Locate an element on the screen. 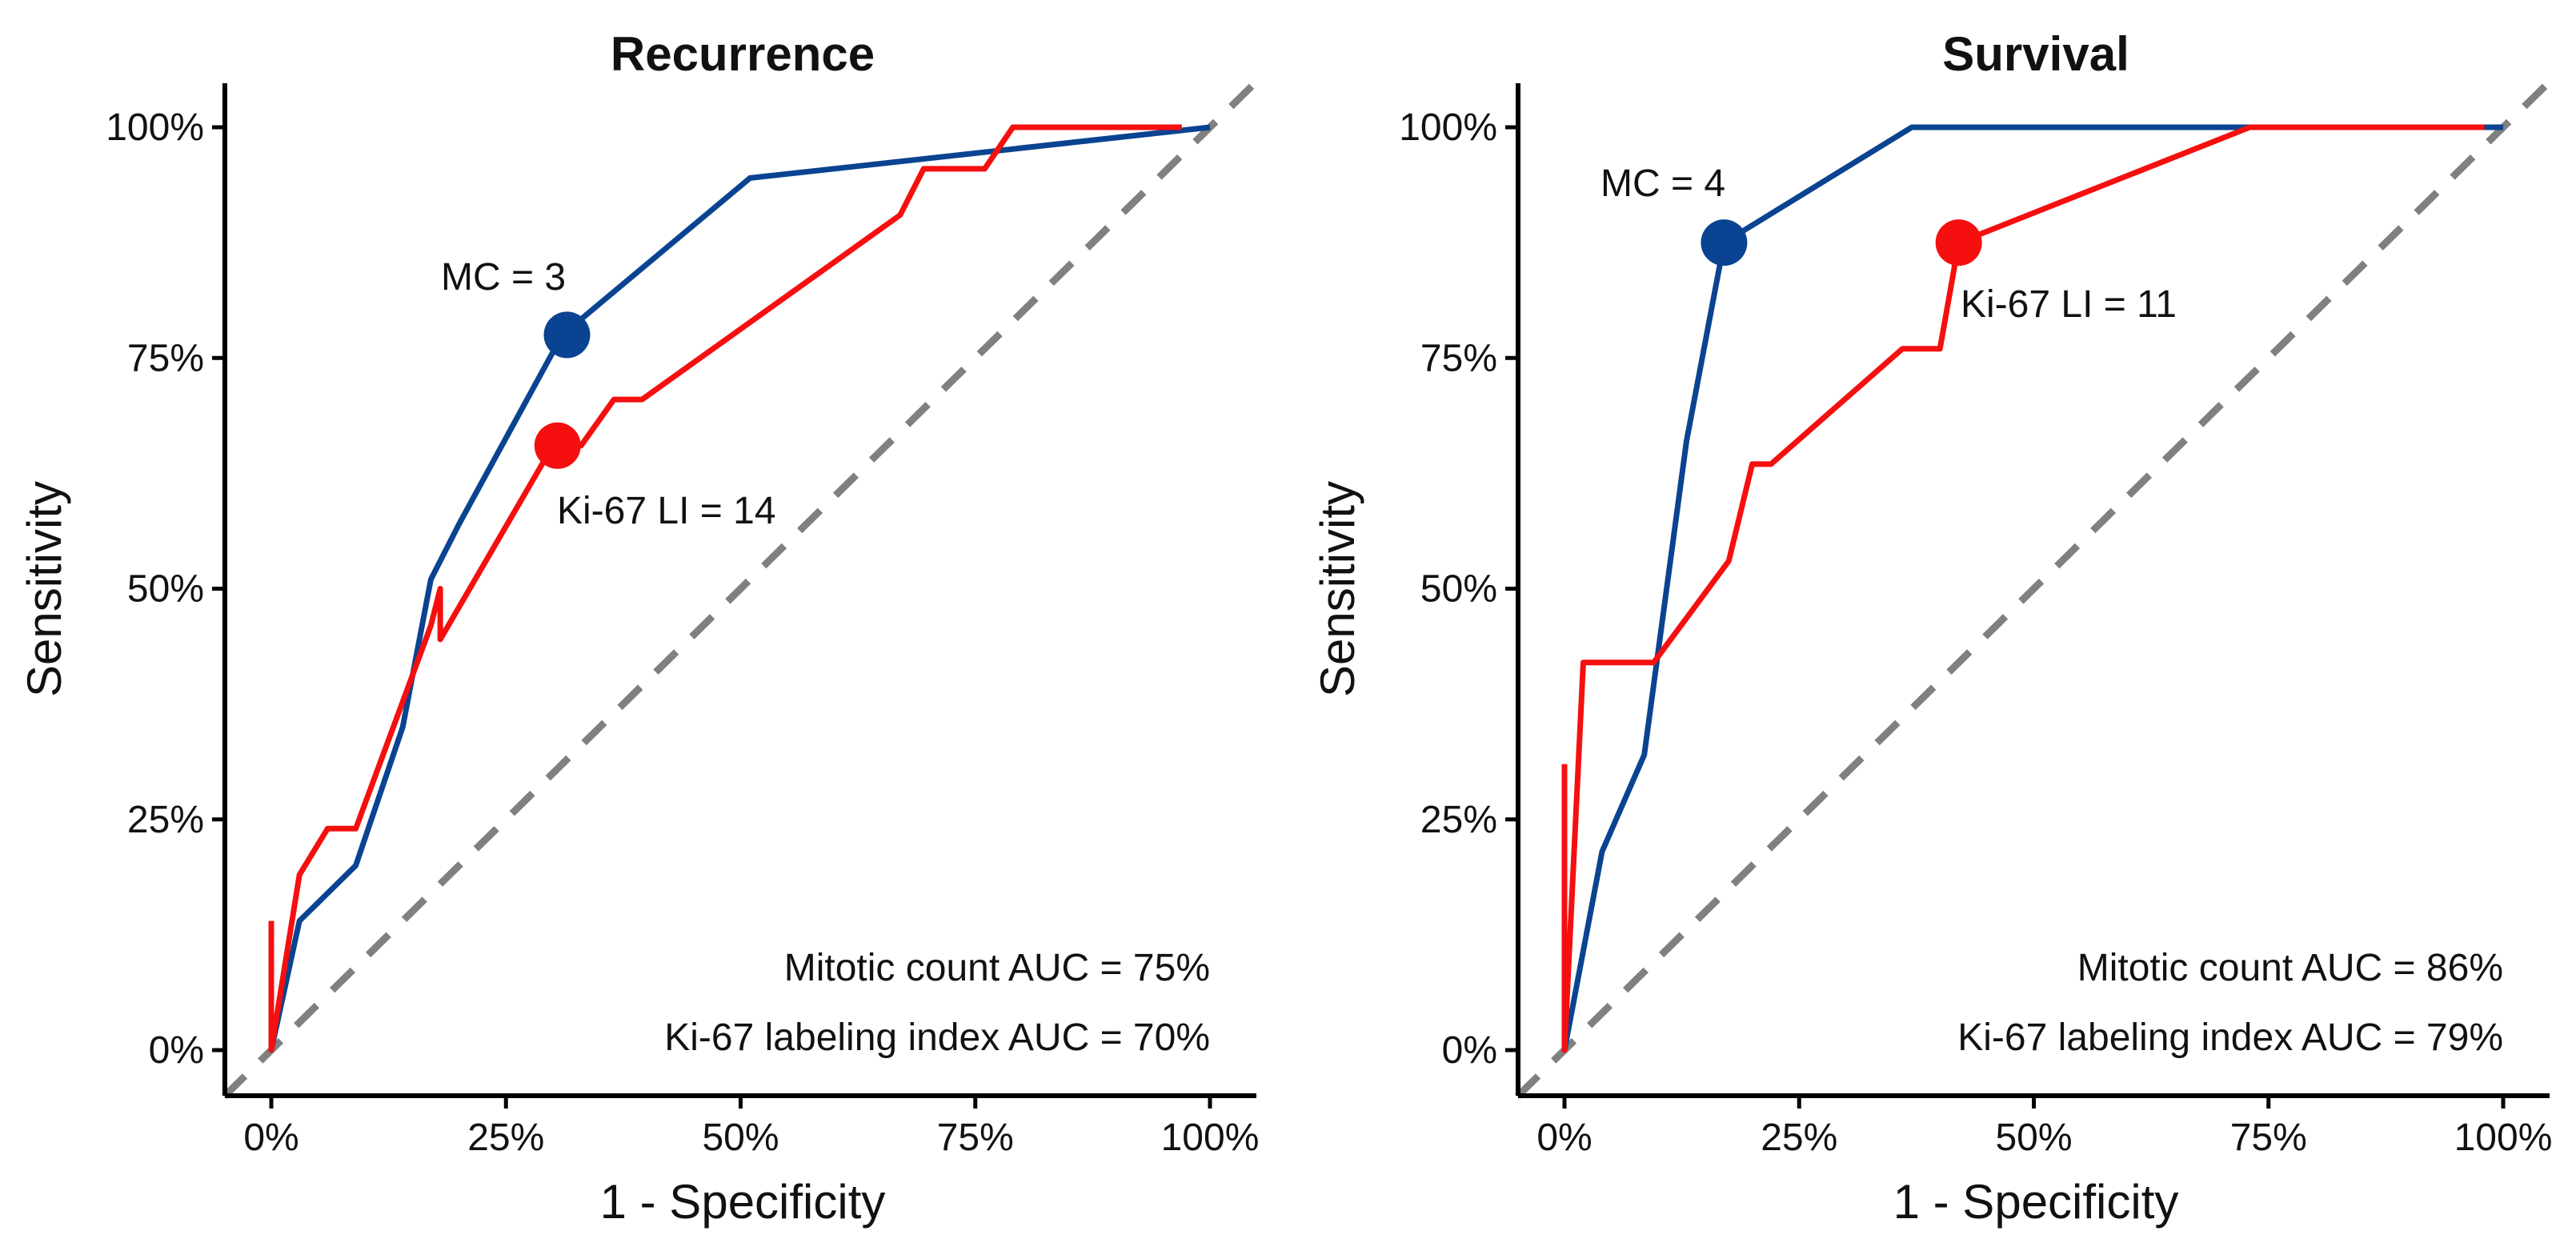 This screenshot has height=1255, width=2576. ki67-auc: Ki-67 labeling index AUC = 70% is located at coordinates (937, 1037).